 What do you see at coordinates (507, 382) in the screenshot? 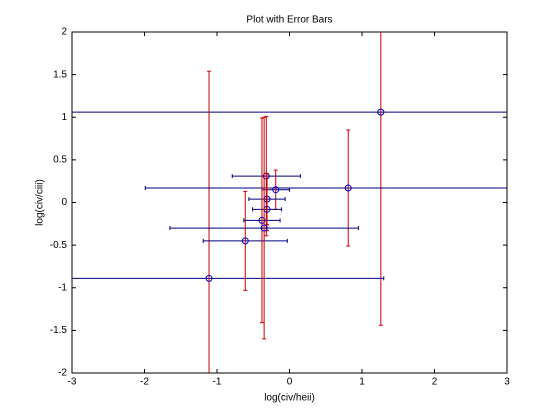
I see `x-tick-label: 3` at bounding box center [507, 382].